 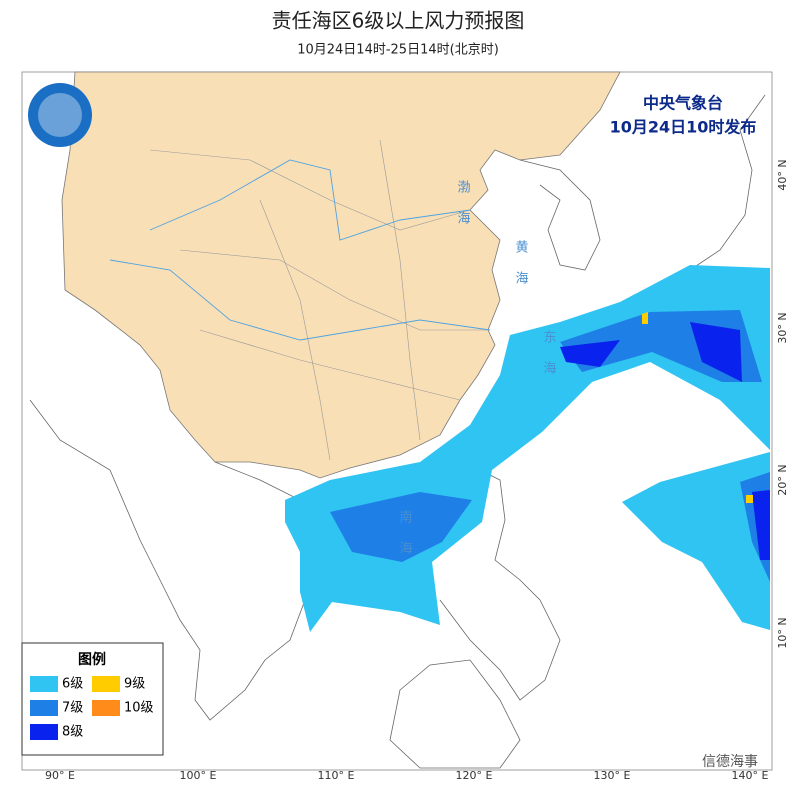 What do you see at coordinates (782, 479) in the screenshot?
I see `lat-label: 20° N` at bounding box center [782, 479].